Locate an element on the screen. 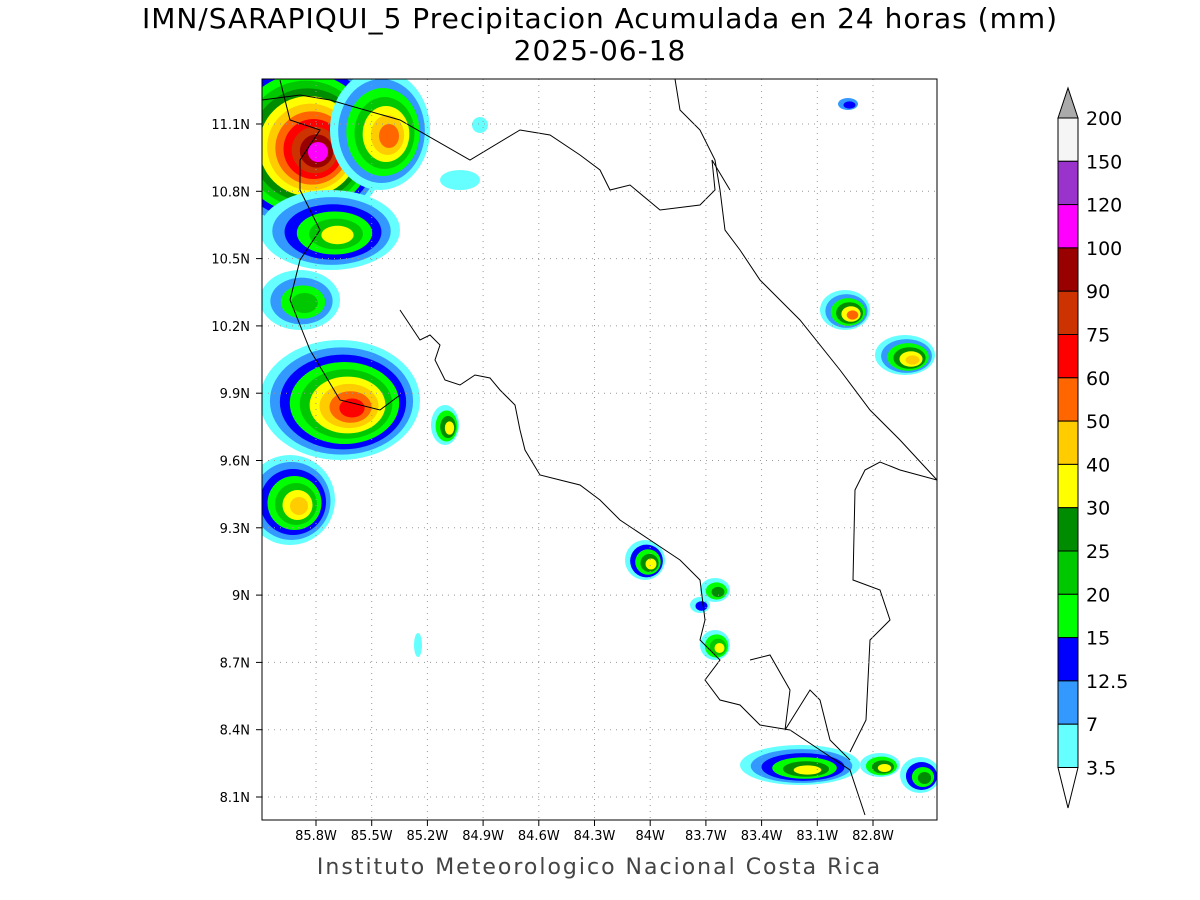 The image size is (1200, 900). lon-tick-label: 85.8W is located at coordinates (316, 836).